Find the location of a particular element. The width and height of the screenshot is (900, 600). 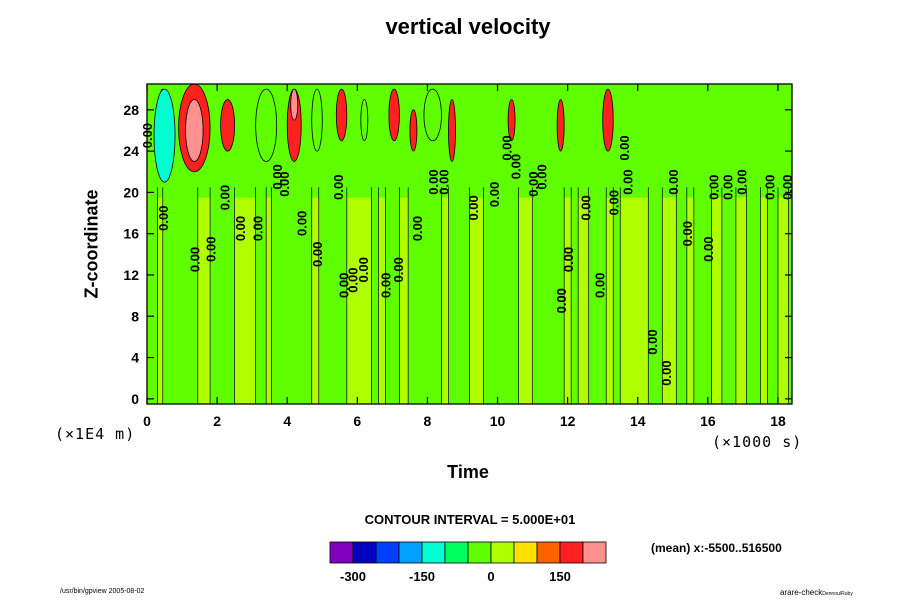

footer-credit-text: arare-check is located at coordinates (801, 592).